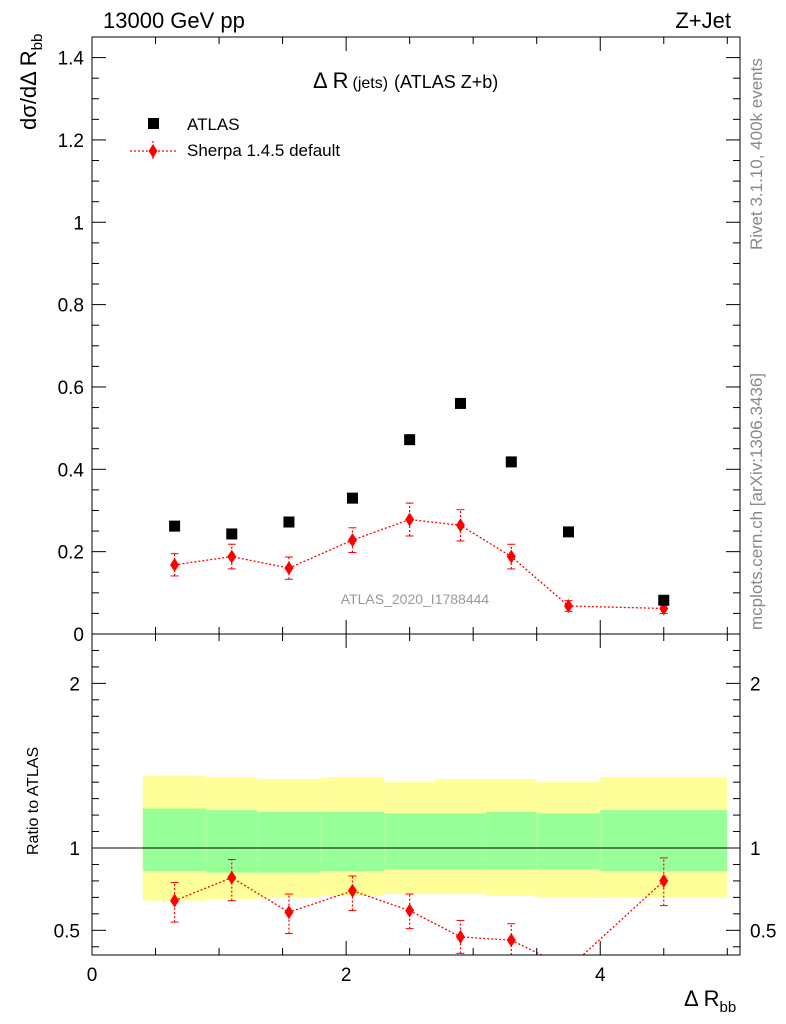  I want to click on main-ylabel-sub: bb, so click(37, 42).